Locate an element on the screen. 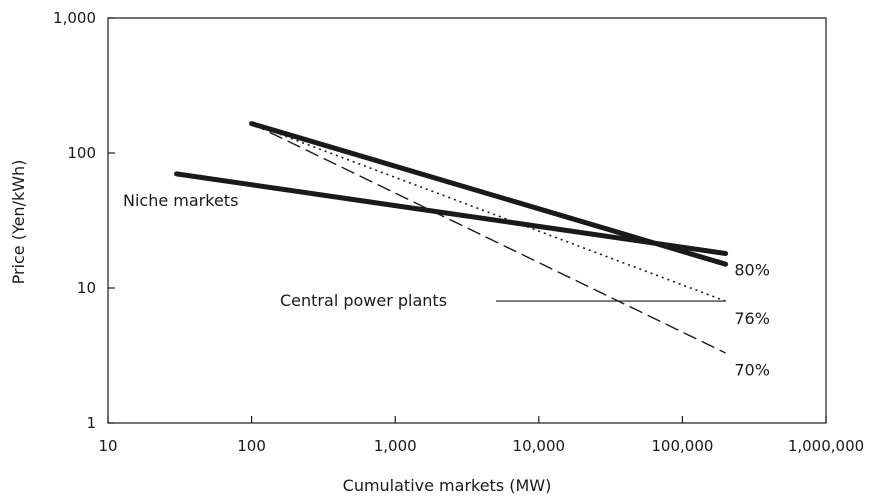  annotation-label: Central power plants is located at coordinates (363, 300).